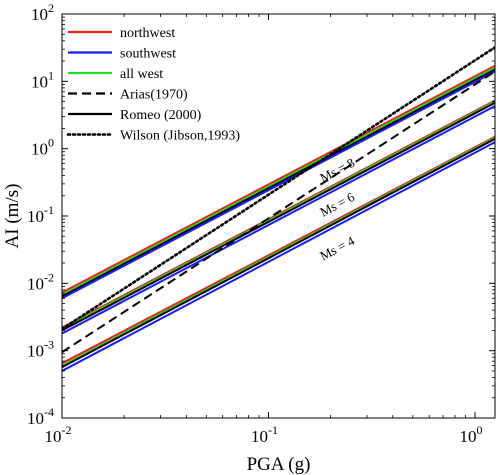 This screenshot has width=498, height=475. What do you see at coordinates (141, 74) in the screenshot?
I see `legend-label-all-west: all west` at bounding box center [141, 74].